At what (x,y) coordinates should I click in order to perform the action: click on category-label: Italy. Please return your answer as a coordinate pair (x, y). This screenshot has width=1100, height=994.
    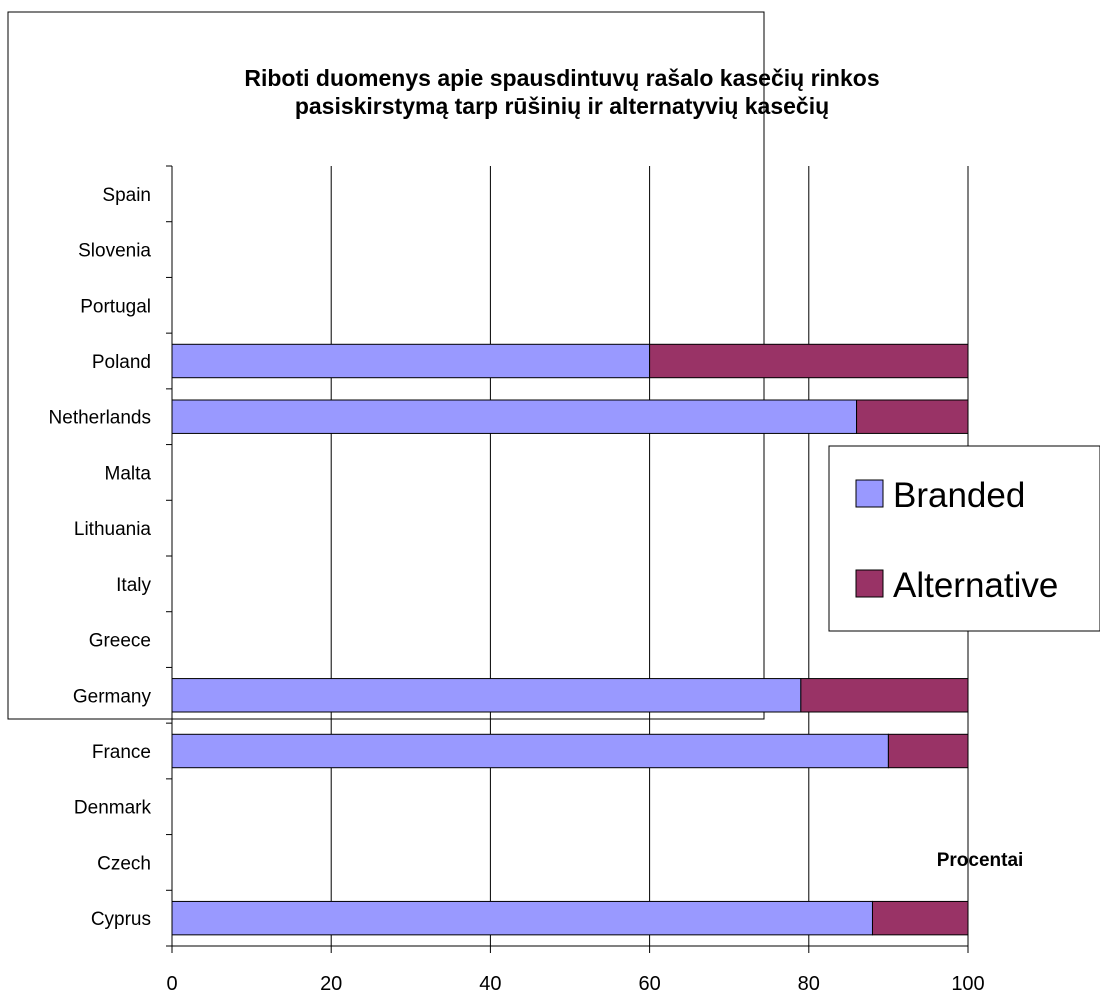
    Looking at the image, I should click on (133, 585).